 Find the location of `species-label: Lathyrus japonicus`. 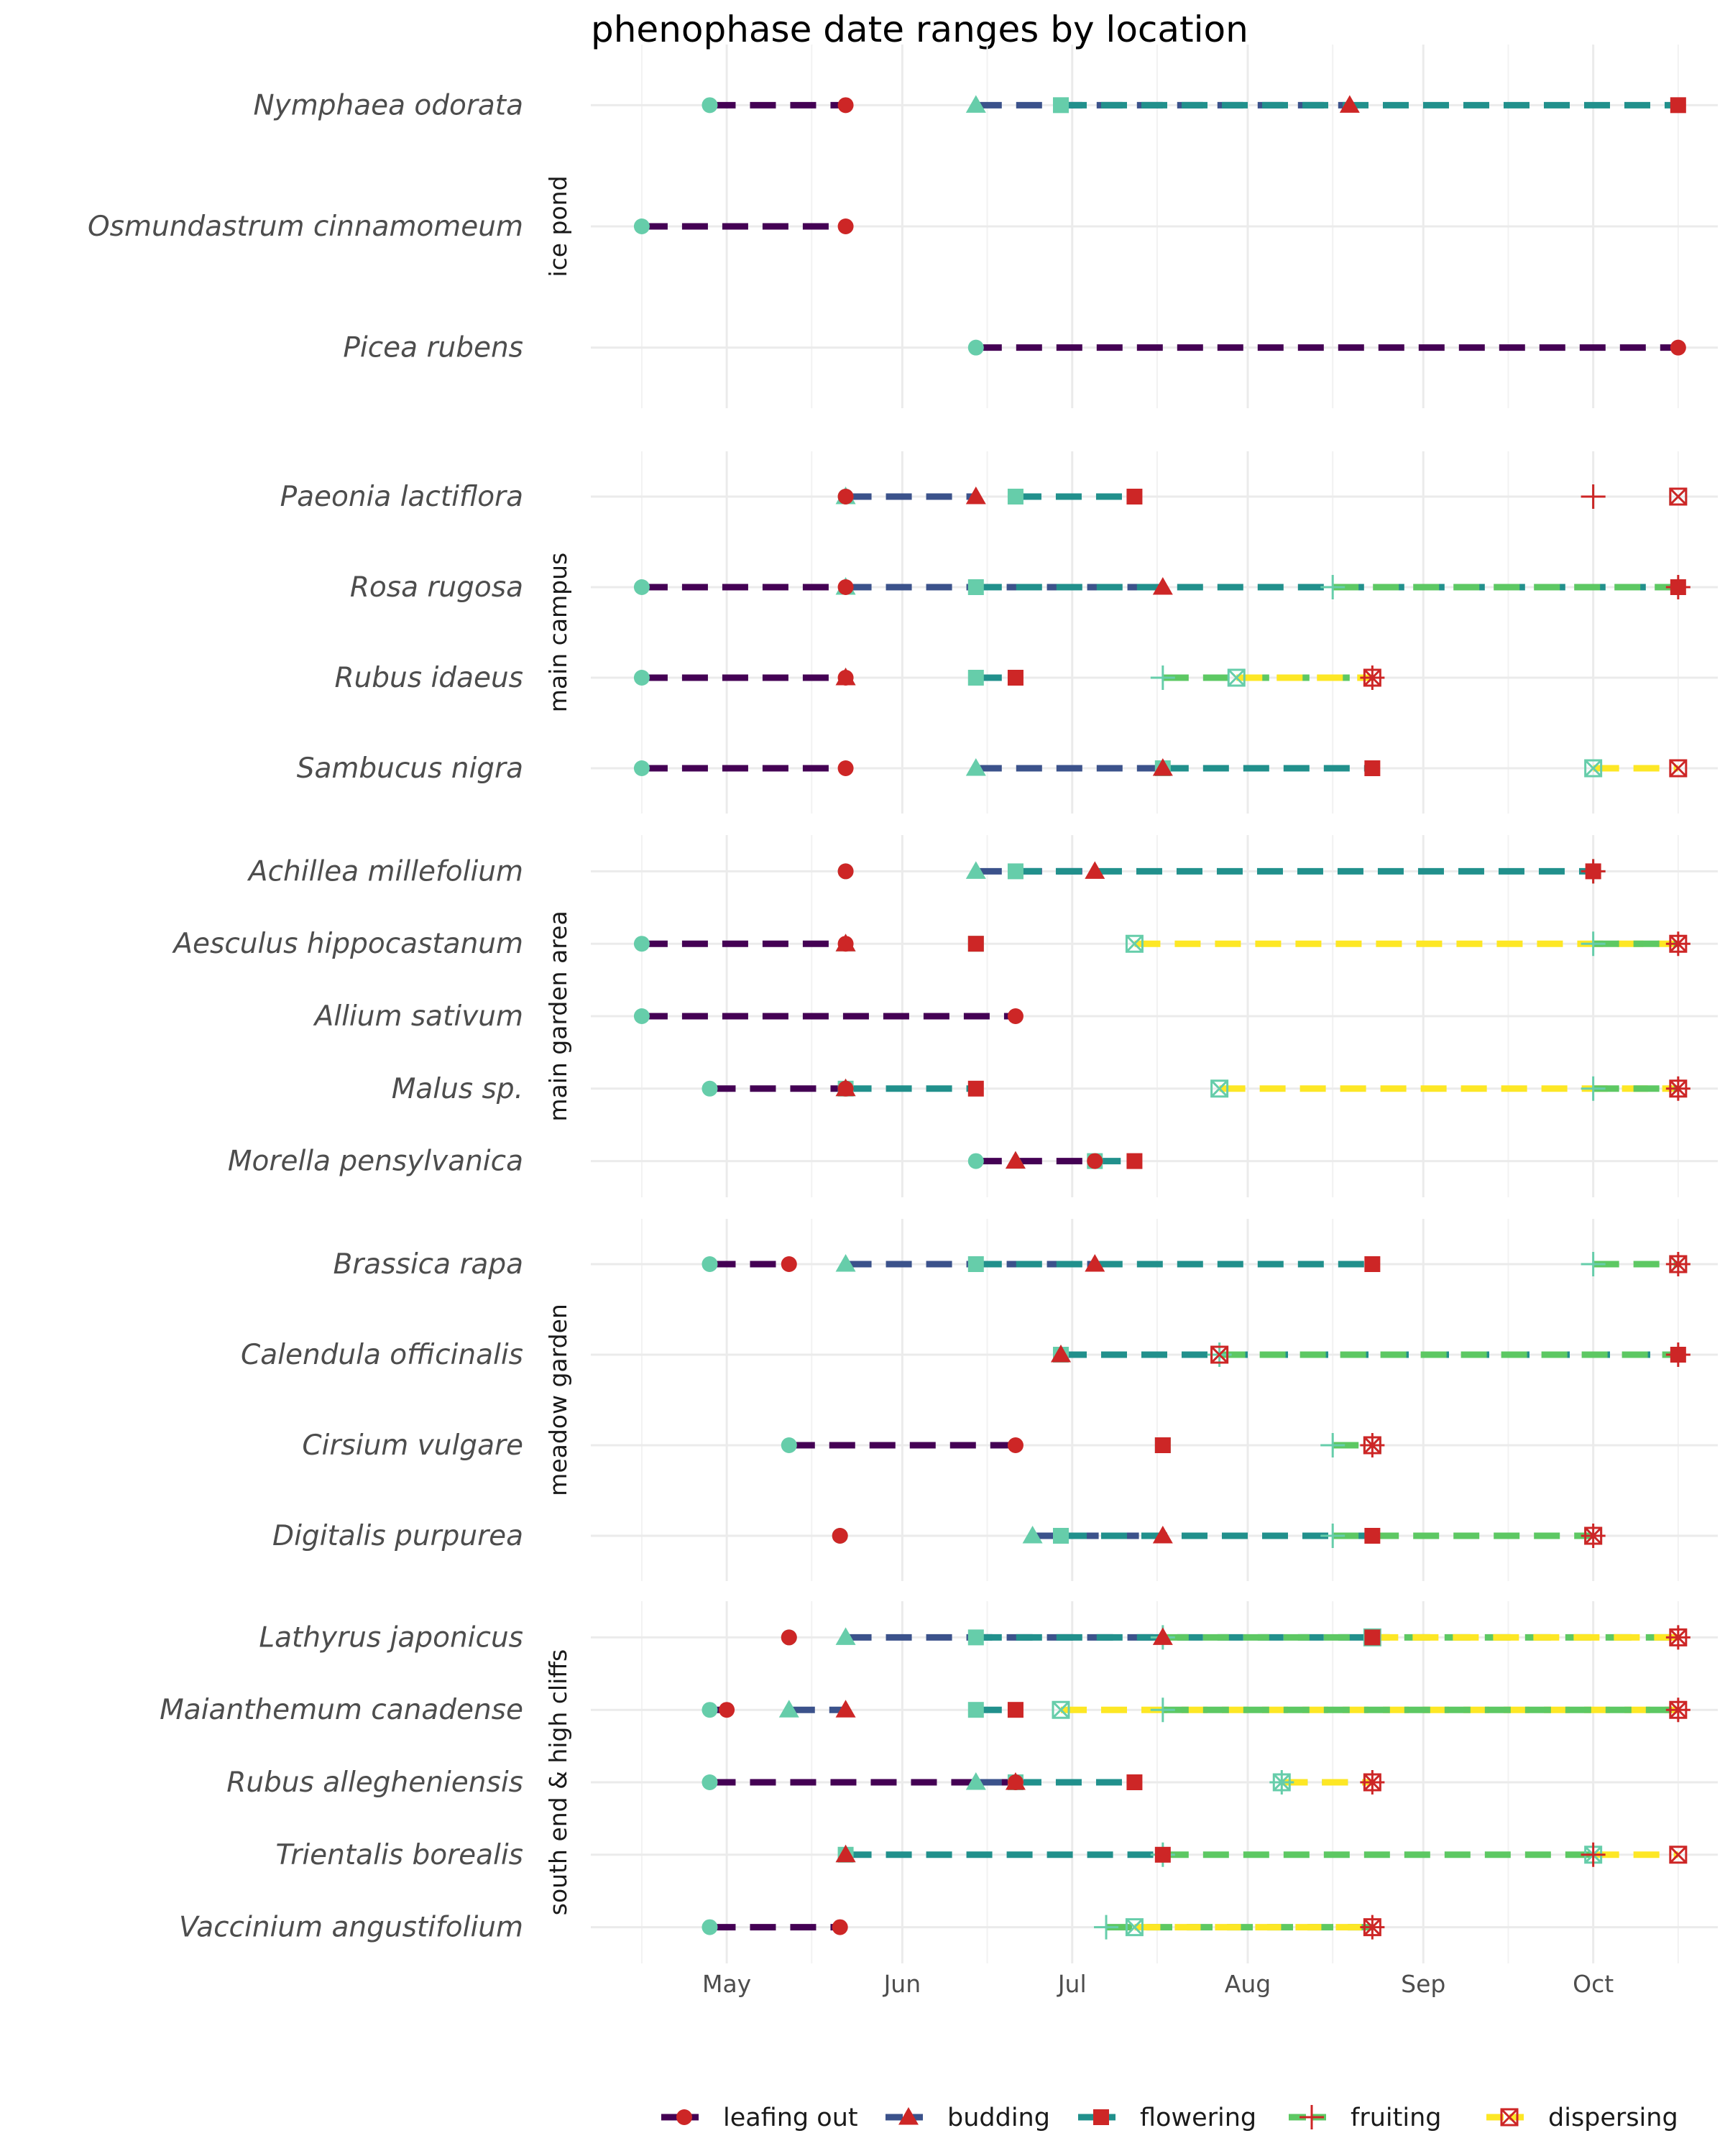

species-label: Lathyrus japonicus is located at coordinates (391, 1638).